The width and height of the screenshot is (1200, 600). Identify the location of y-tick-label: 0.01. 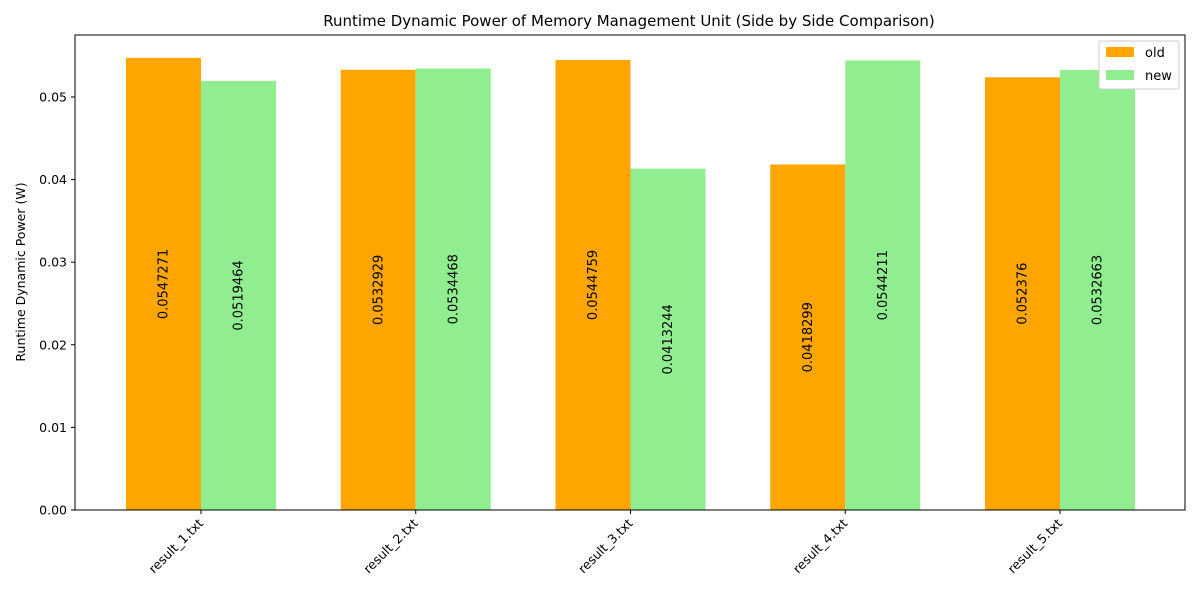
(53, 427).